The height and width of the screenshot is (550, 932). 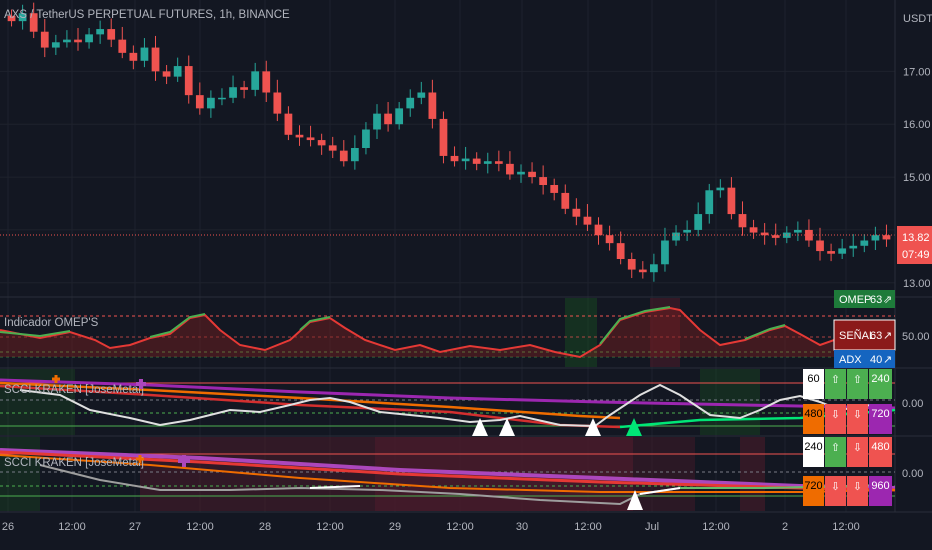 I want to click on scci-720-line, so click(x=448, y=394).